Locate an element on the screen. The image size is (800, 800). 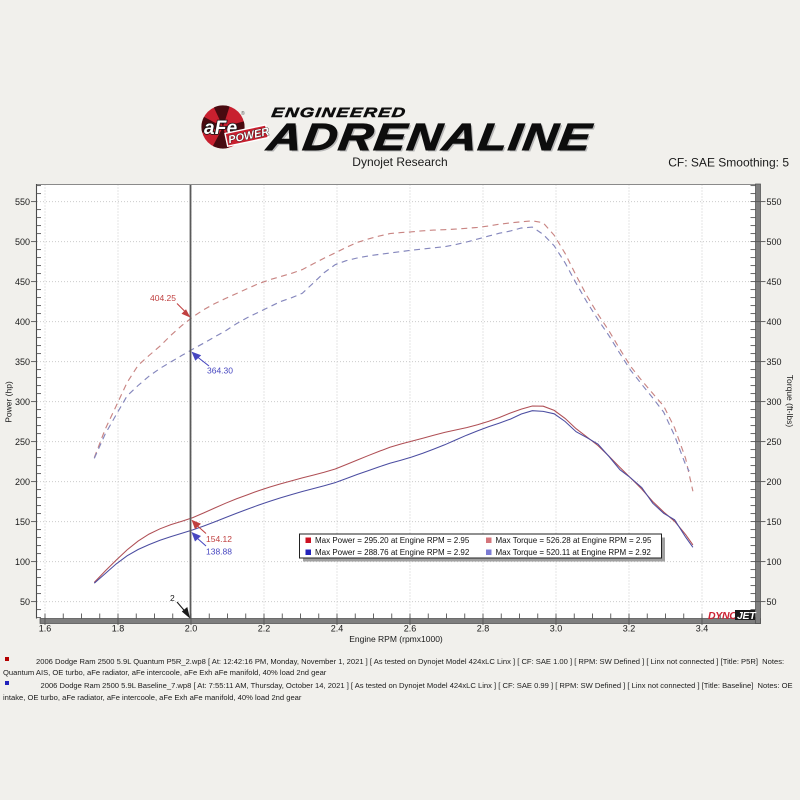
svg-text: Engine RPM (rpmx1000) is located at coordinates (396, 639).